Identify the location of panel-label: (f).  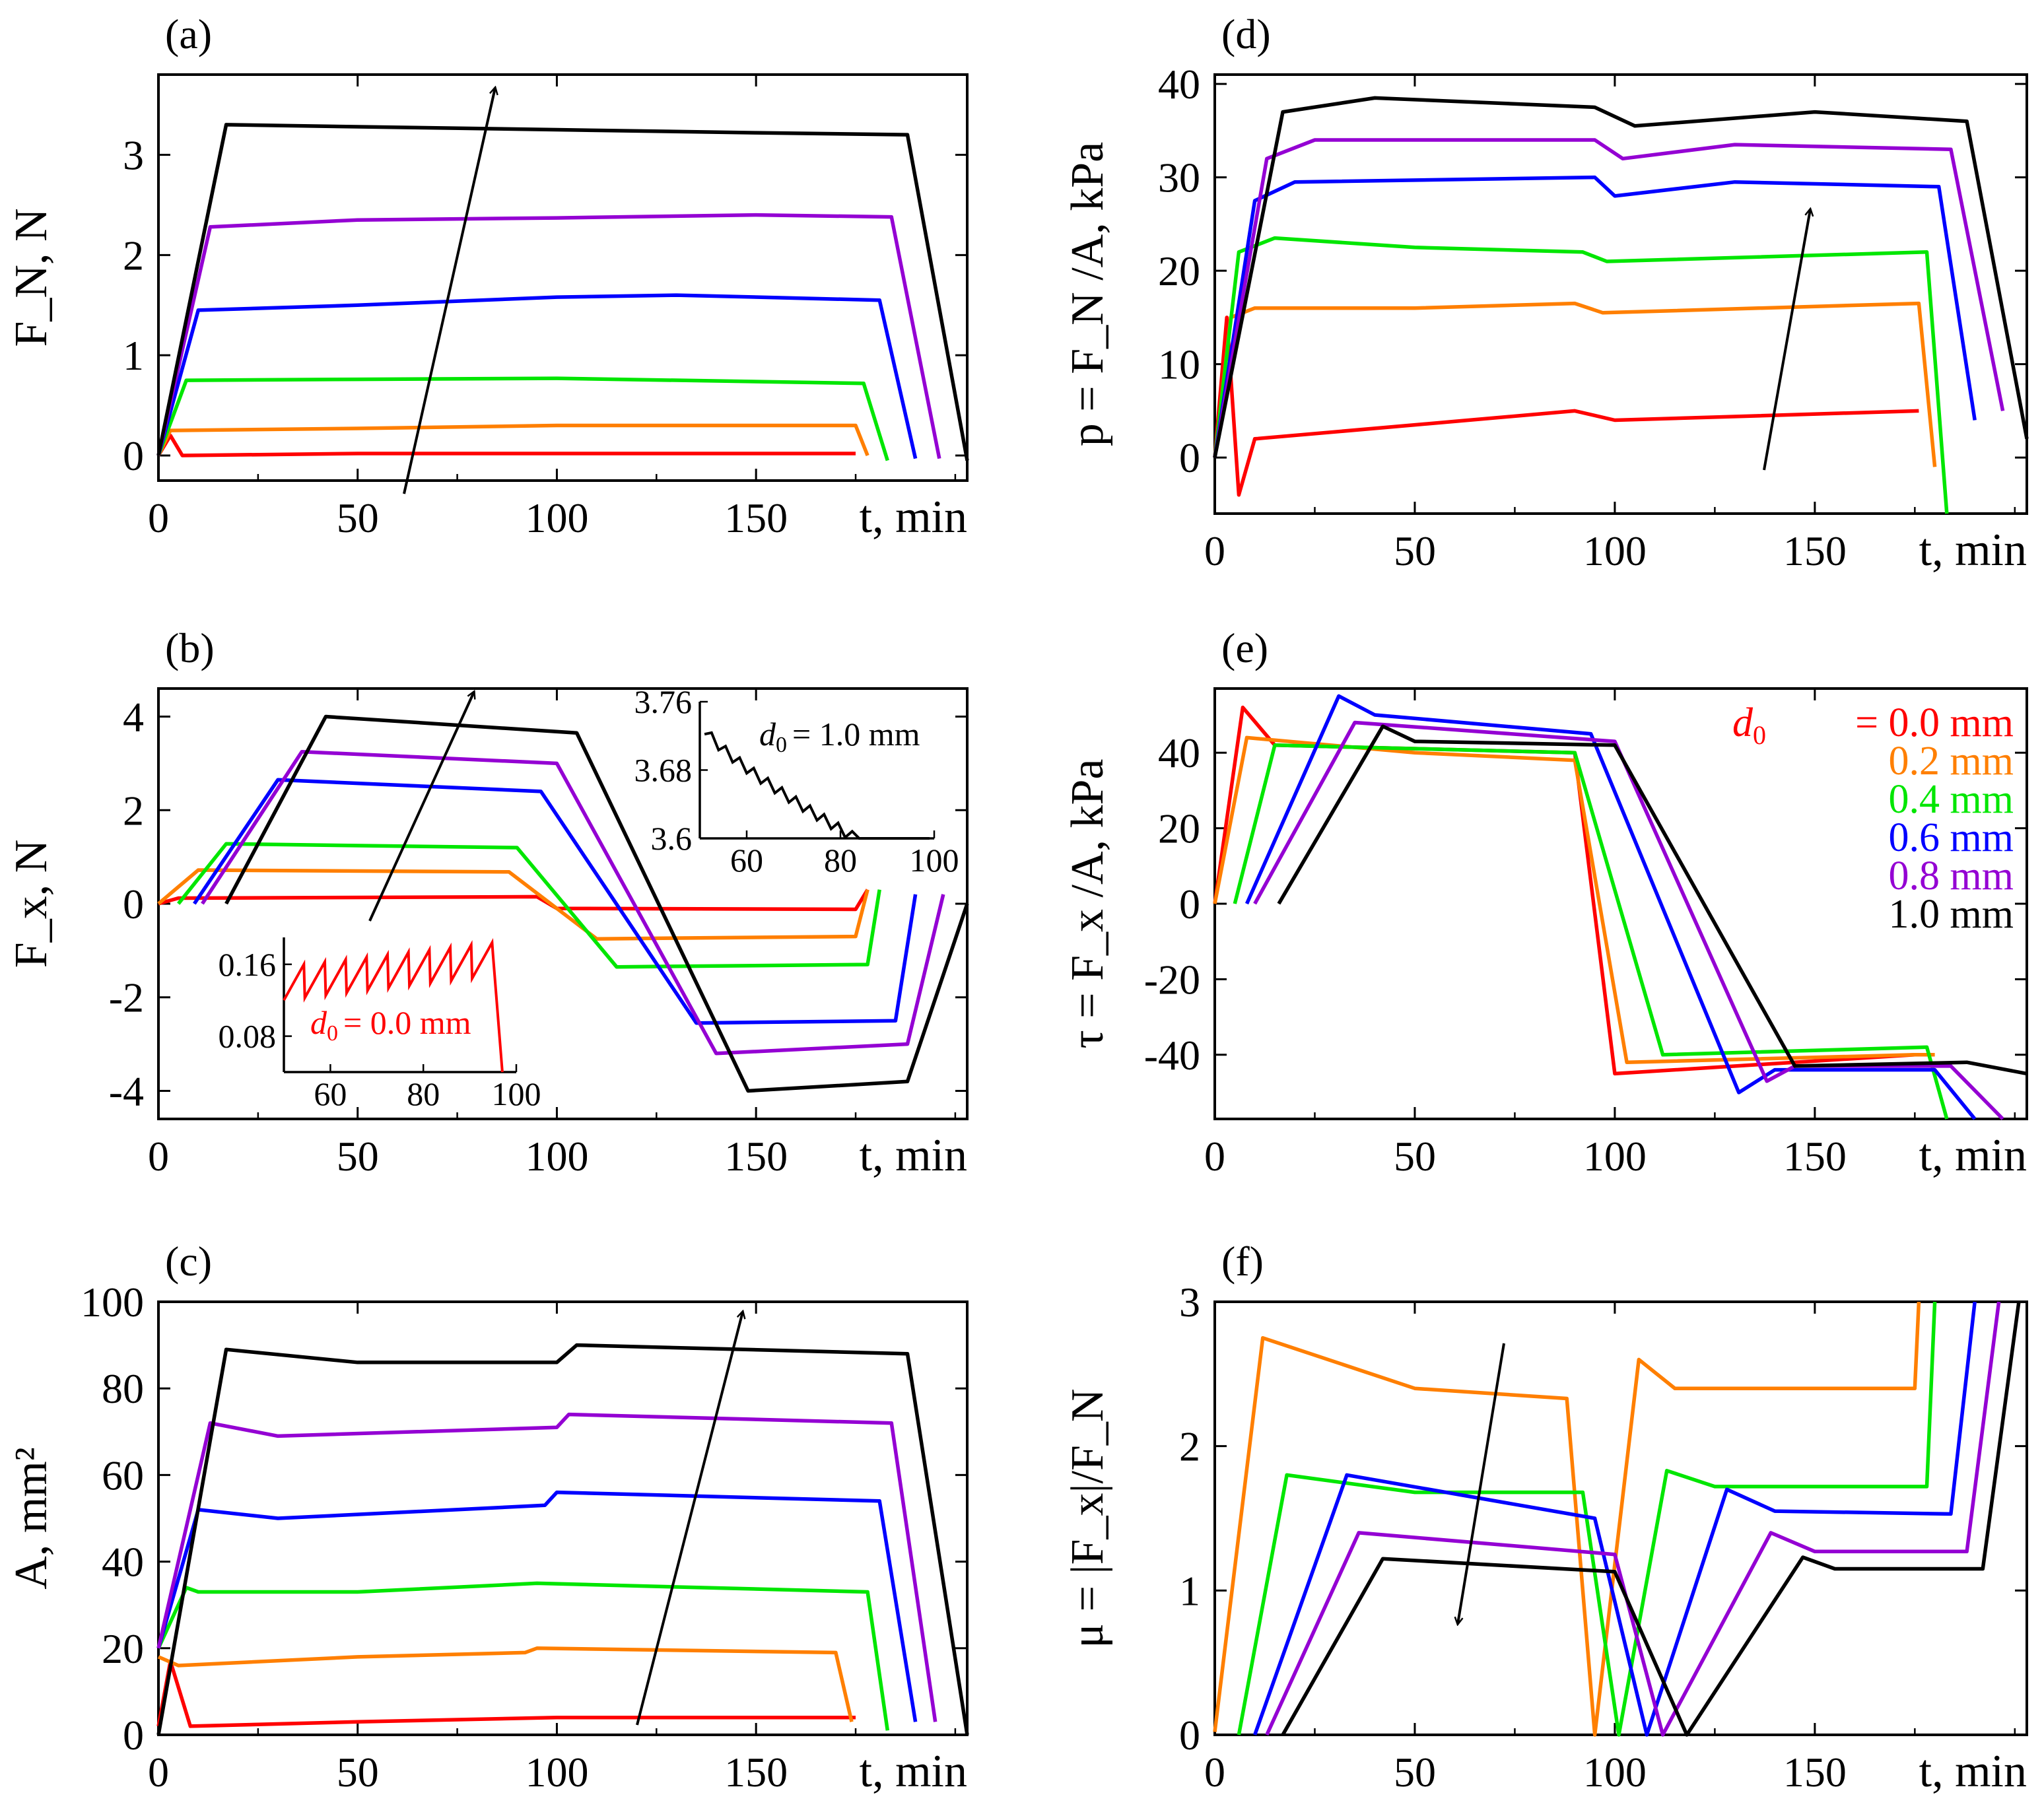
(1242, 1261).